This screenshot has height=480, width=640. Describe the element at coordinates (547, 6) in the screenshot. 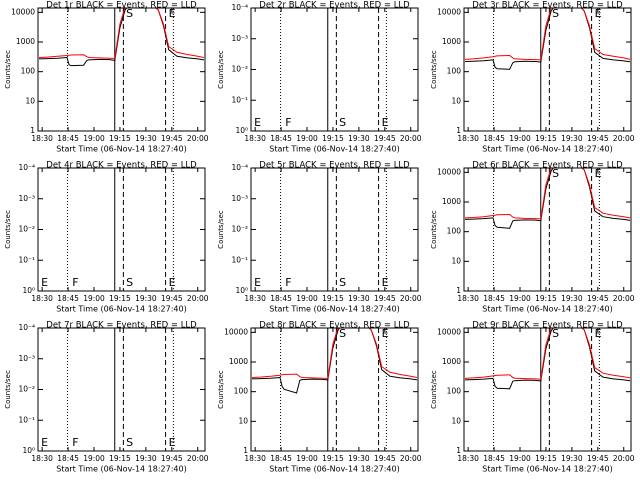

I see `chart-title: Det 3r BLACK = Events, RED = LLD` at that location.